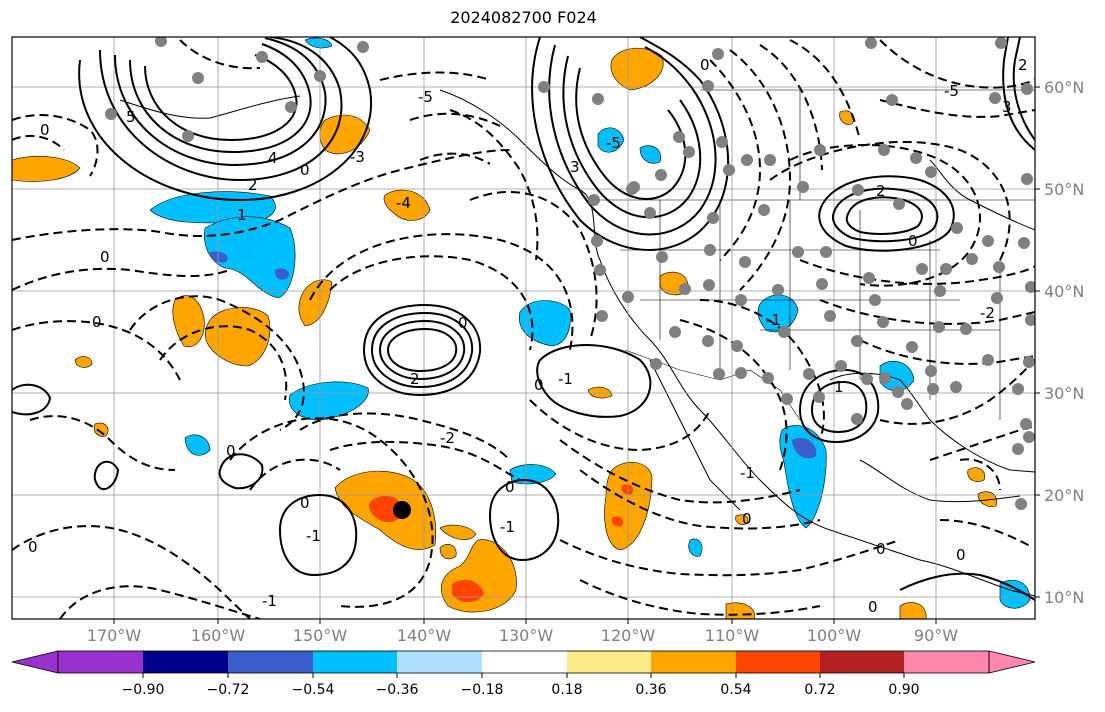 This screenshot has height=712, width=1105. Describe the element at coordinates (402, 510) in the screenshot. I see `storm-center-marker` at that location.